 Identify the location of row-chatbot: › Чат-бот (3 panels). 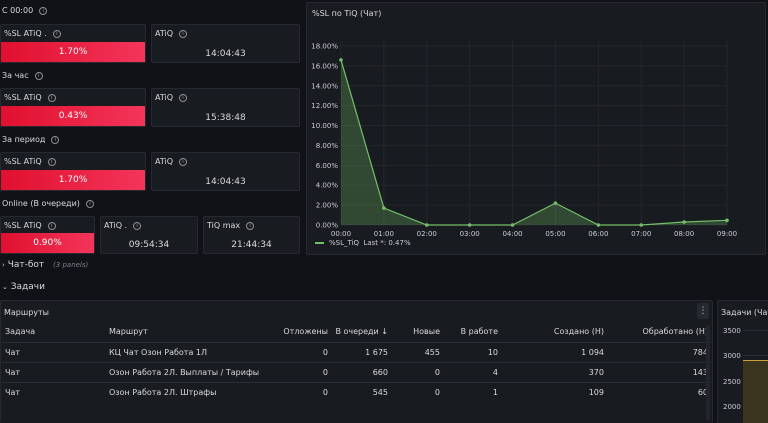
(45, 265).